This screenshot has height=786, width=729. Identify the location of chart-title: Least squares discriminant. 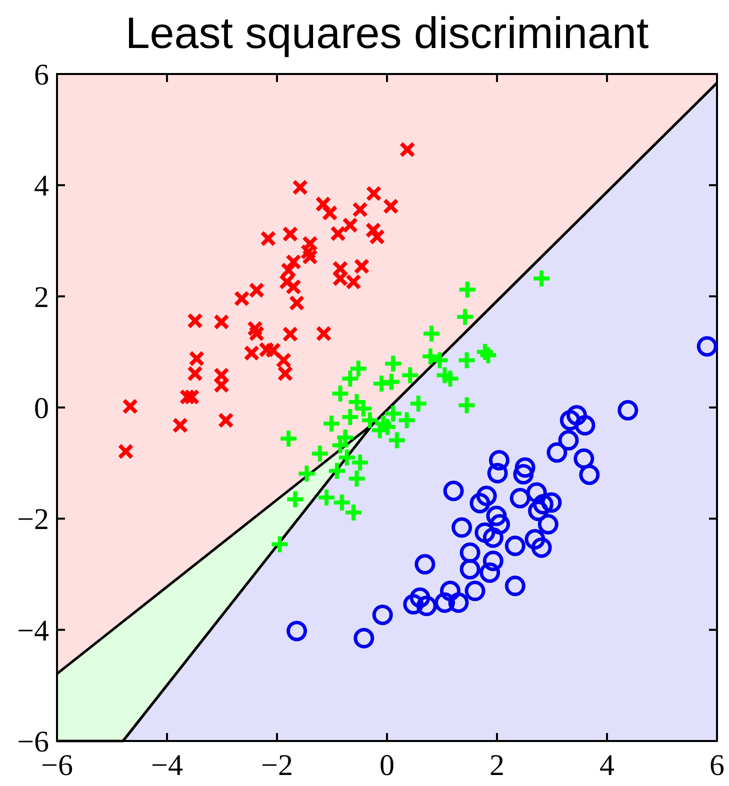
(387, 33).